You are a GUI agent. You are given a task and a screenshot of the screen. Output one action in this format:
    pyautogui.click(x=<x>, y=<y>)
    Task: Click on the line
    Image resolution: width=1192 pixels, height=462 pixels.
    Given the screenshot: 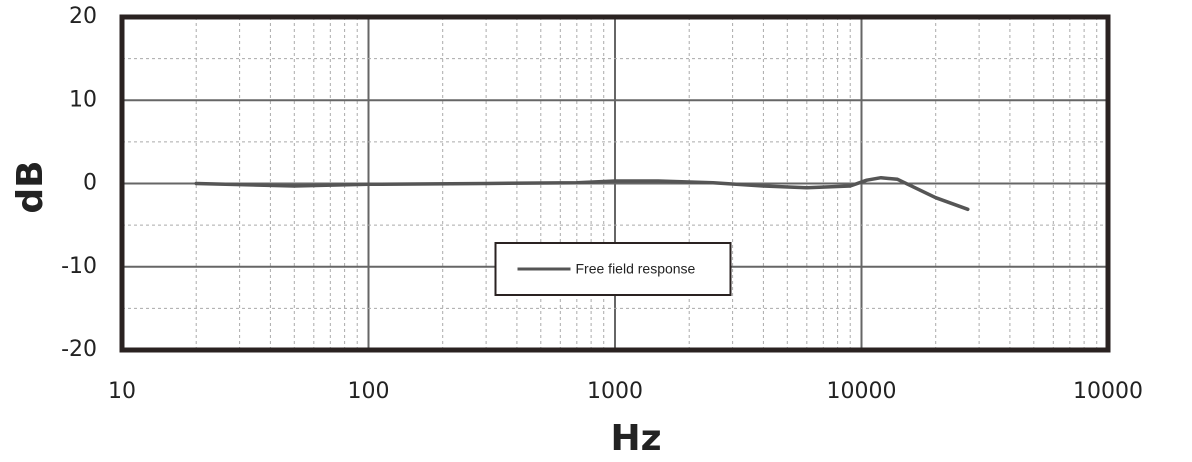 What is the action you would take?
    pyautogui.click(x=582, y=193)
    